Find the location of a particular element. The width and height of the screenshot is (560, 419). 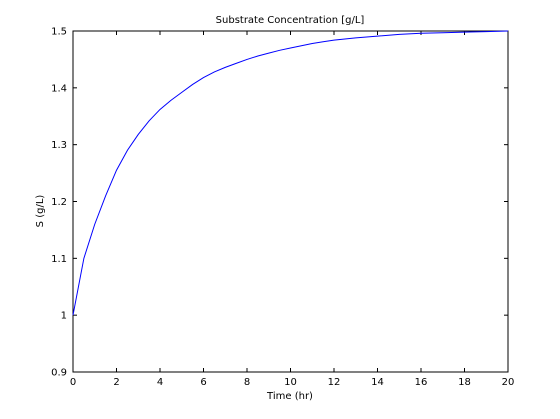

x-tick-label: 6 is located at coordinates (203, 382).